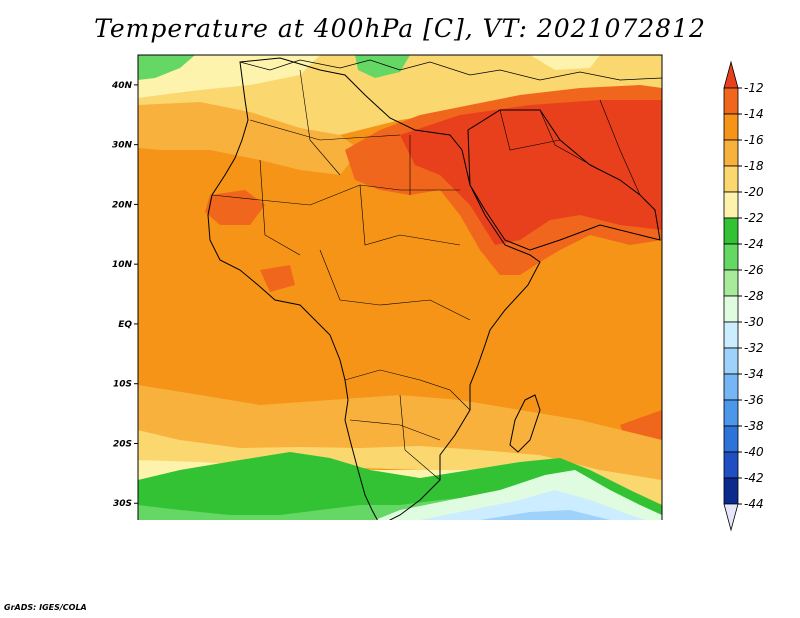 The height and width of the screenshot is (618, 800). I want to click on colorbar-label: -12, so click(754, 88).